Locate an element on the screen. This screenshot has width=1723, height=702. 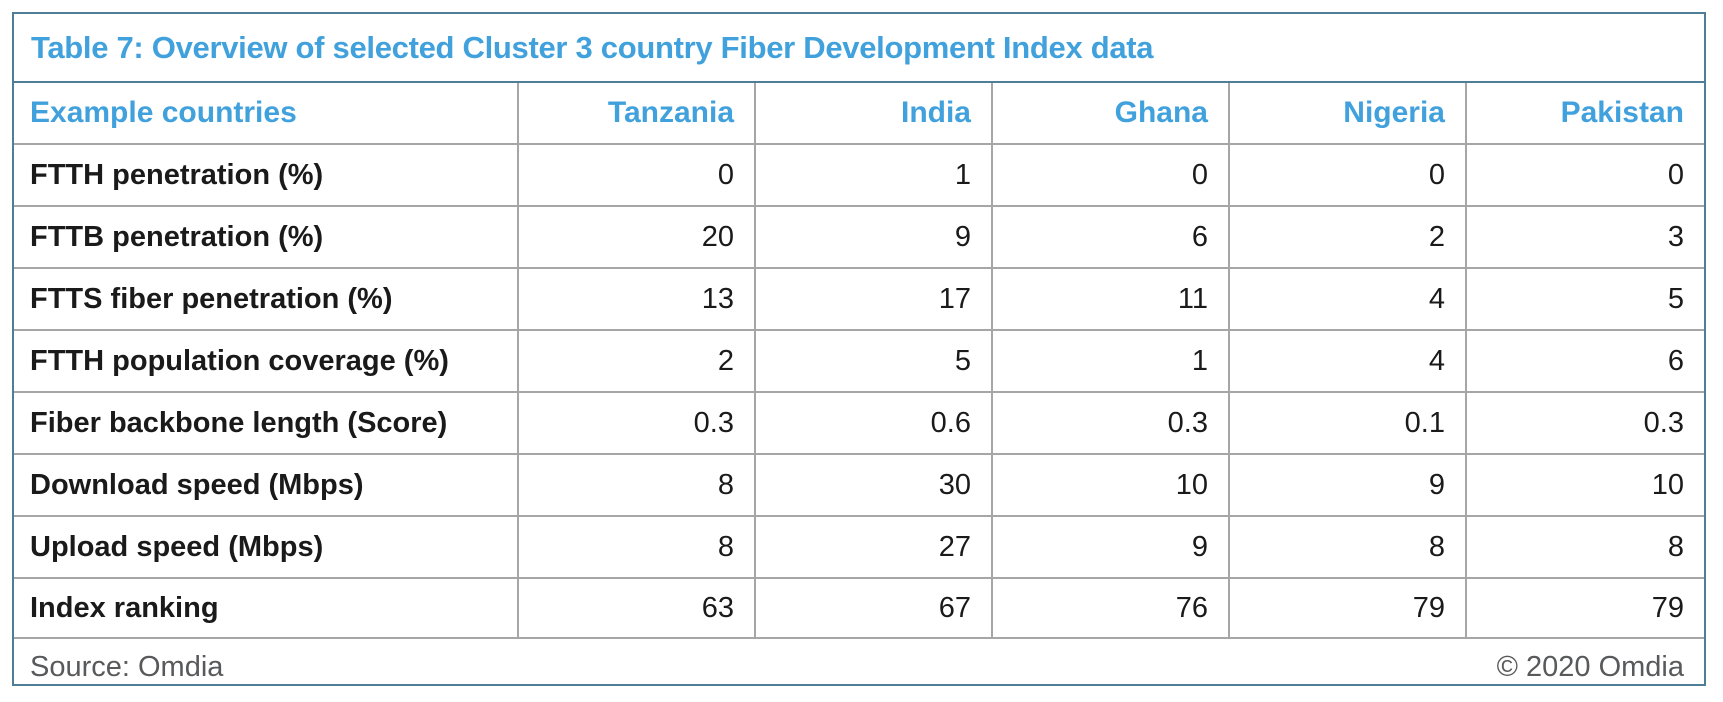
table-footer: Source: Omdia © 2020 Omdia is located at coordinates (859, 667).